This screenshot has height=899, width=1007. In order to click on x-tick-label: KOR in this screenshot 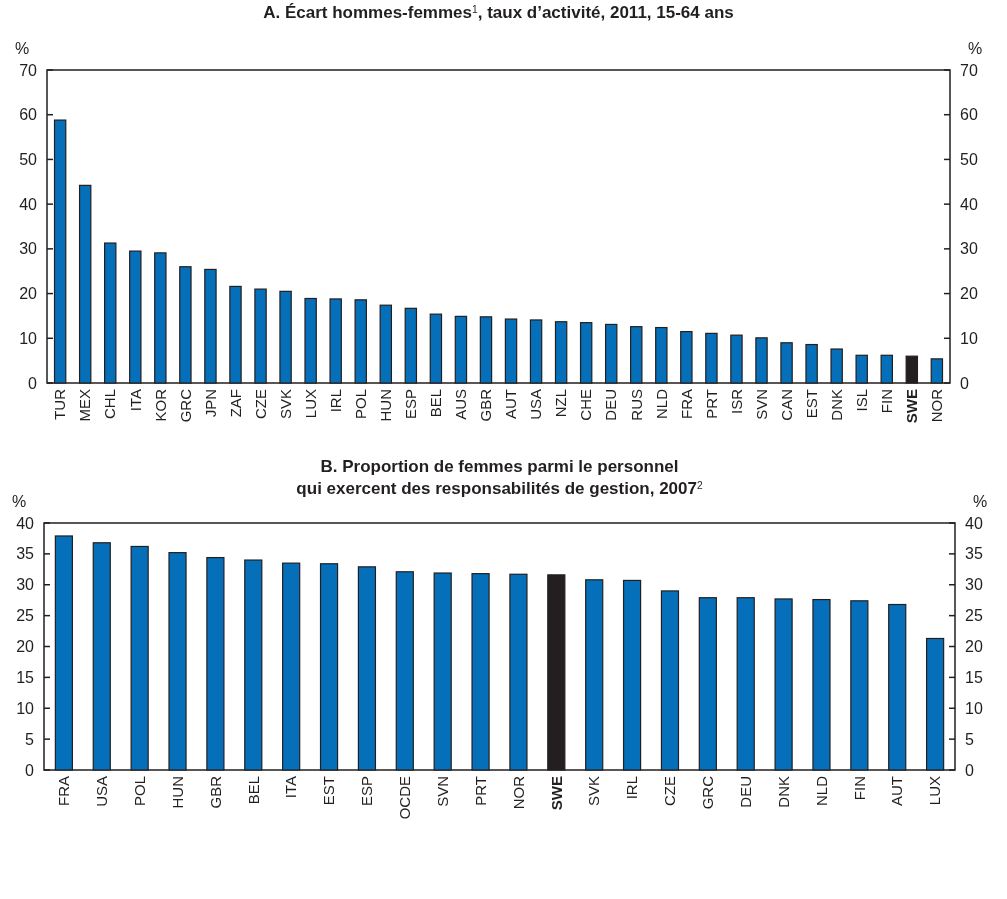, I will do `click(160, 405)`.